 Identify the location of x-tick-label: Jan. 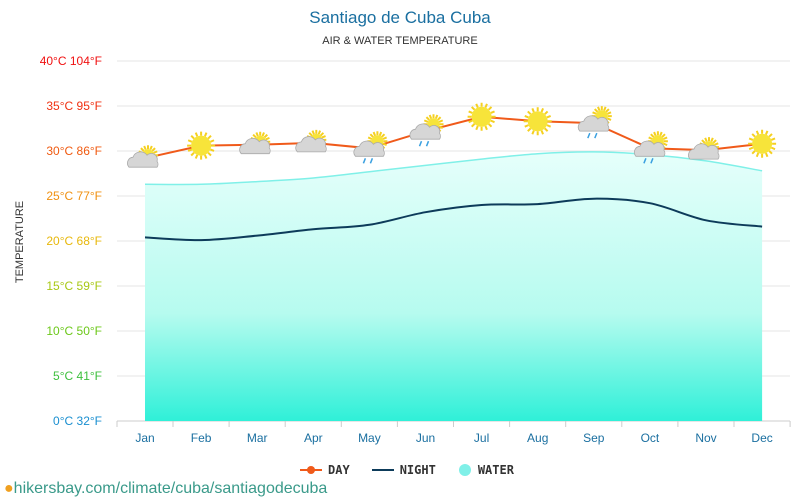
(144, 438).